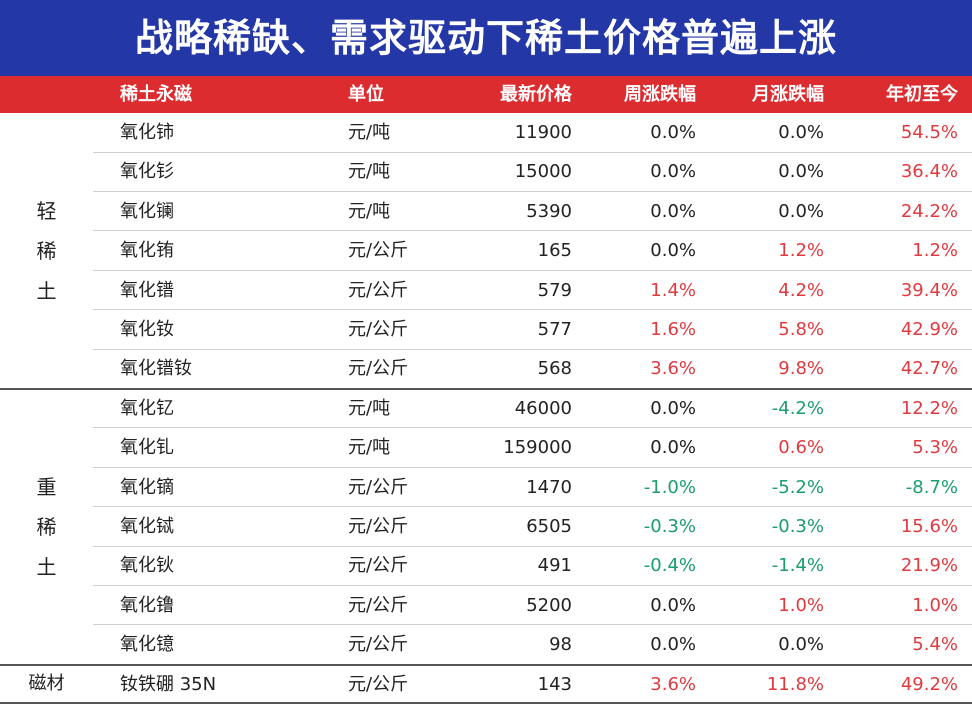 The image size is (972, 706). I want to click on table-row: 氧化镨 元/公斤 579 1.4% 4.2% 39.4%, so click(486, 291).